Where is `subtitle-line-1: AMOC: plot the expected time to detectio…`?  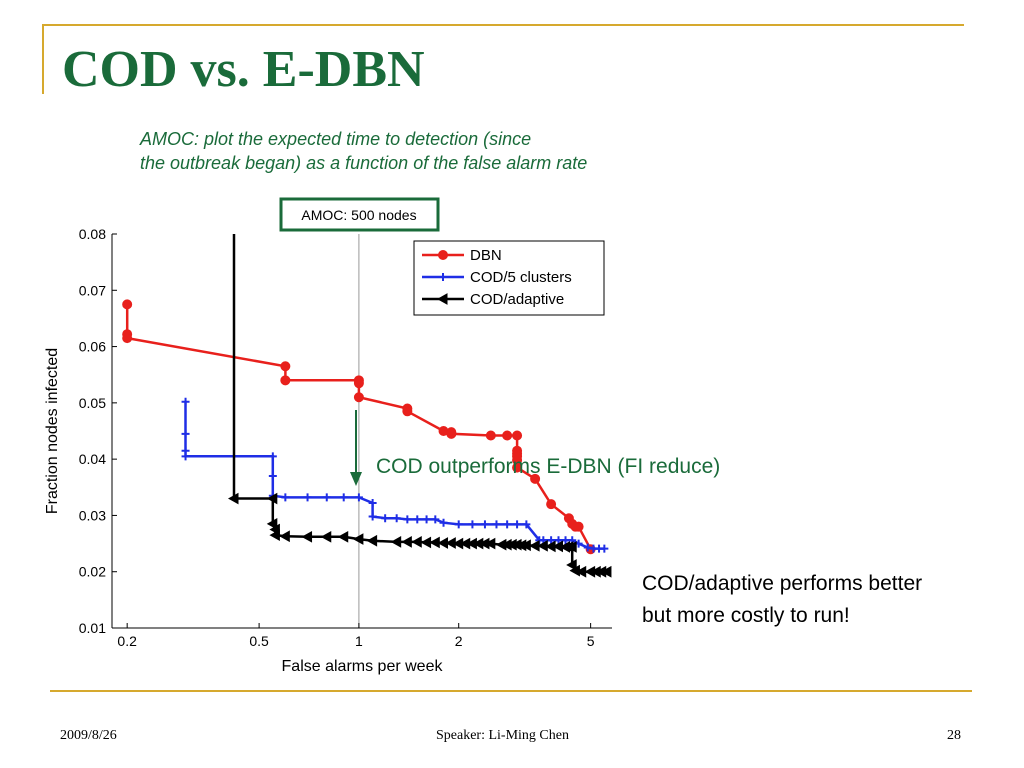 subtitle-line-1: AMOC: plot the expected time to detectio… is located at coordinates (336, 139).